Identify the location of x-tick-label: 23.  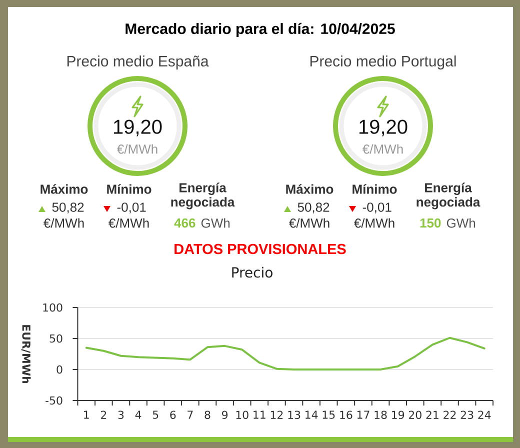
(467, 415).